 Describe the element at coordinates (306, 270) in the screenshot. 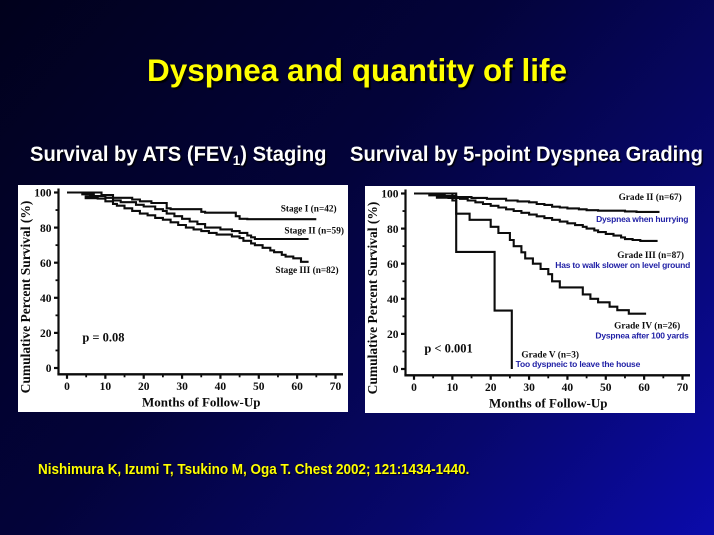

I see `series-label: Stage III (n=82)` at that location.